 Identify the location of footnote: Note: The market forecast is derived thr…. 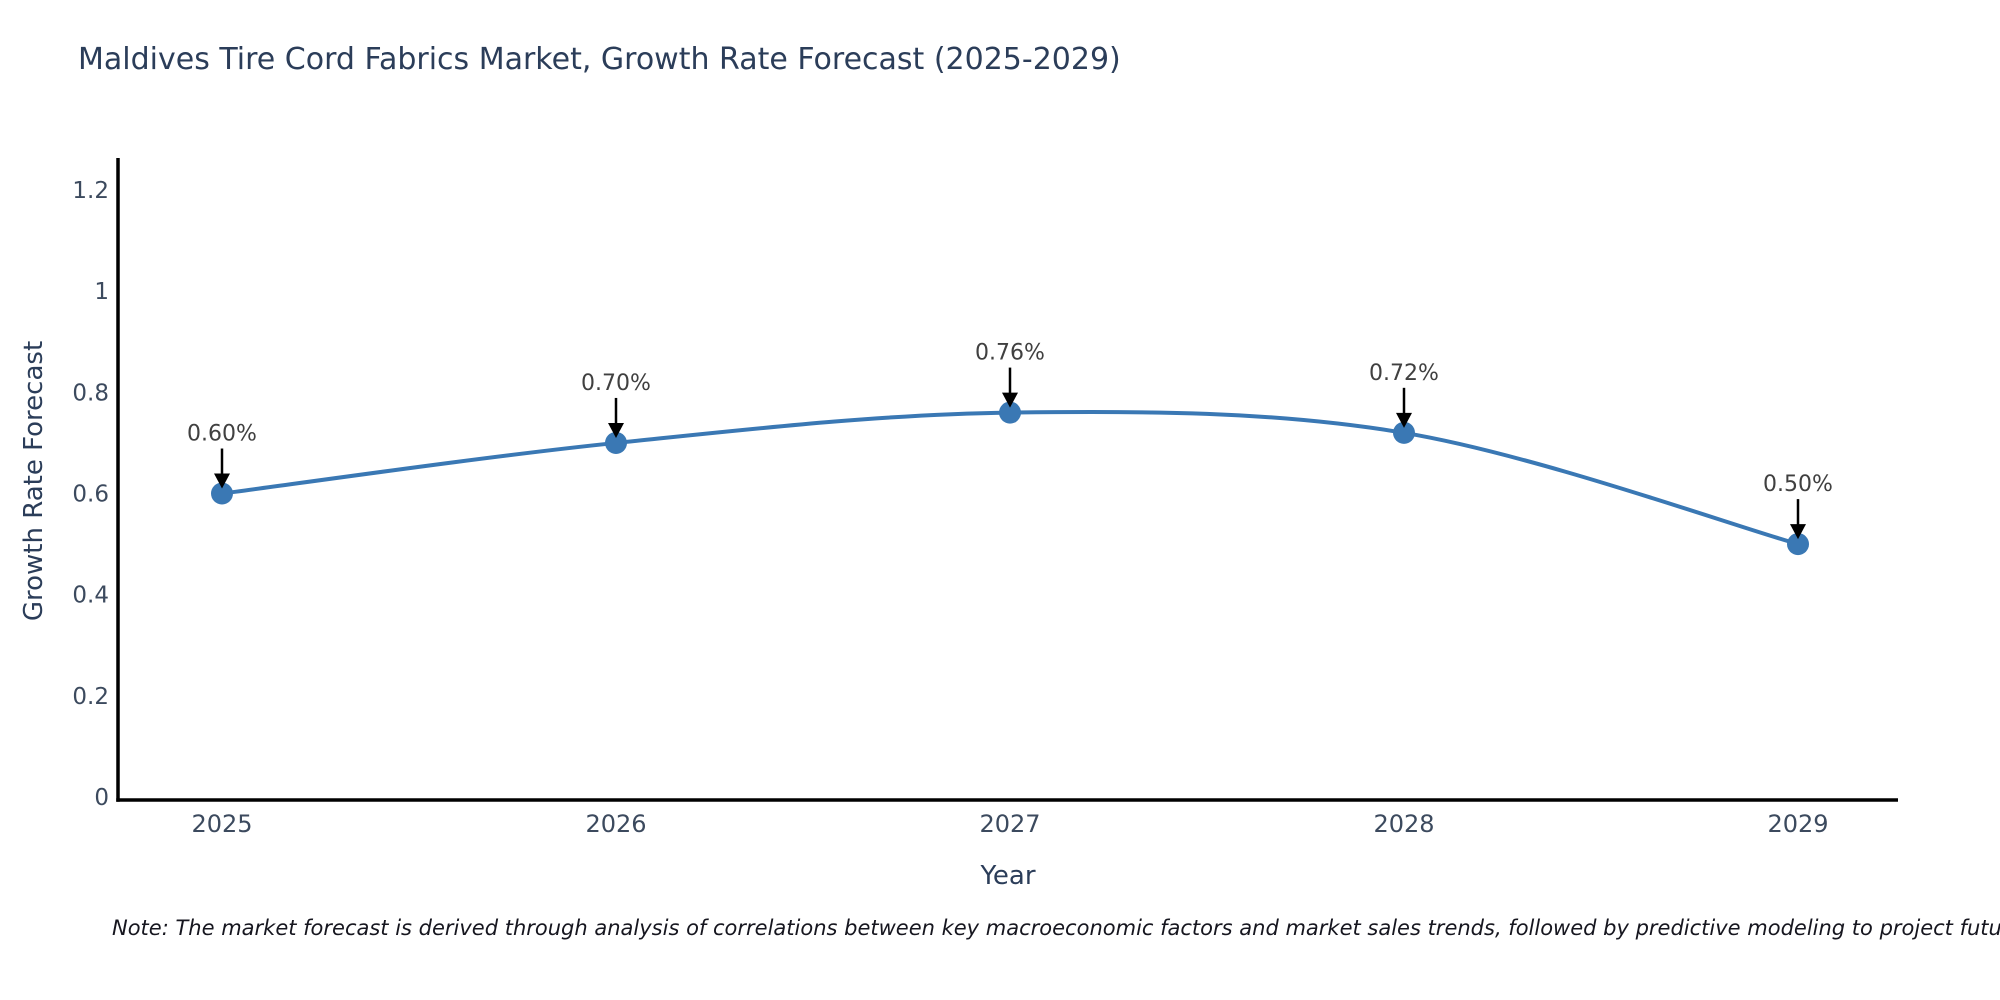
(1056, 928).